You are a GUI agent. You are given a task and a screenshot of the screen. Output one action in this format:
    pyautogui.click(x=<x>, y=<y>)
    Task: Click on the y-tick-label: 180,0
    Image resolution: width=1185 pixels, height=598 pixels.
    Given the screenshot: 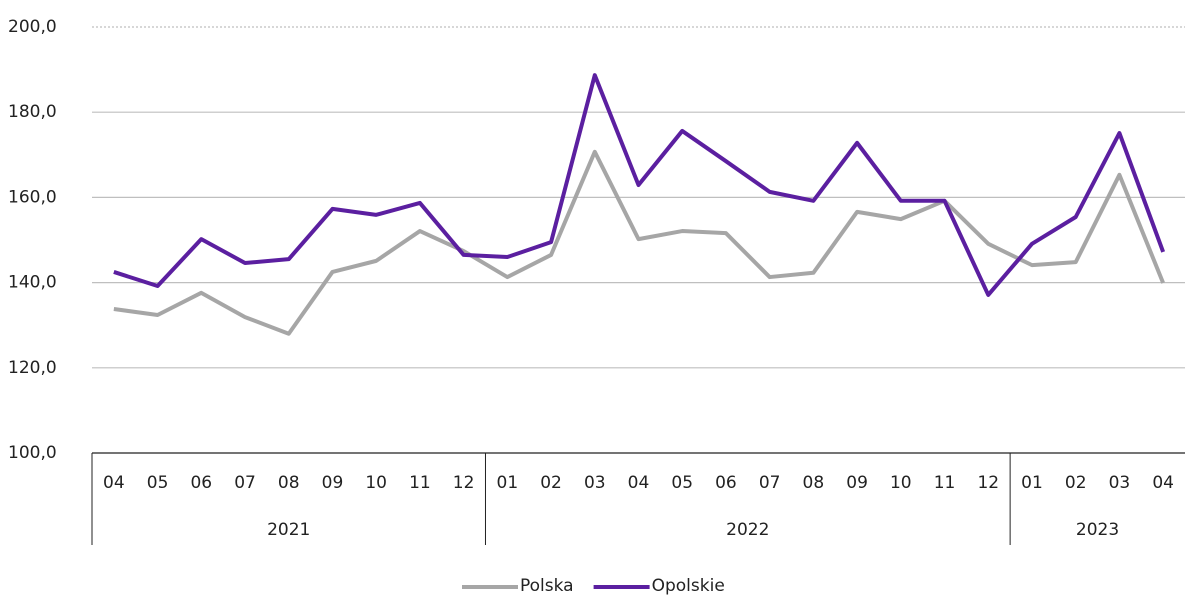 What is the action you would take?
    pyautogui.click(x=32, y=112)
    